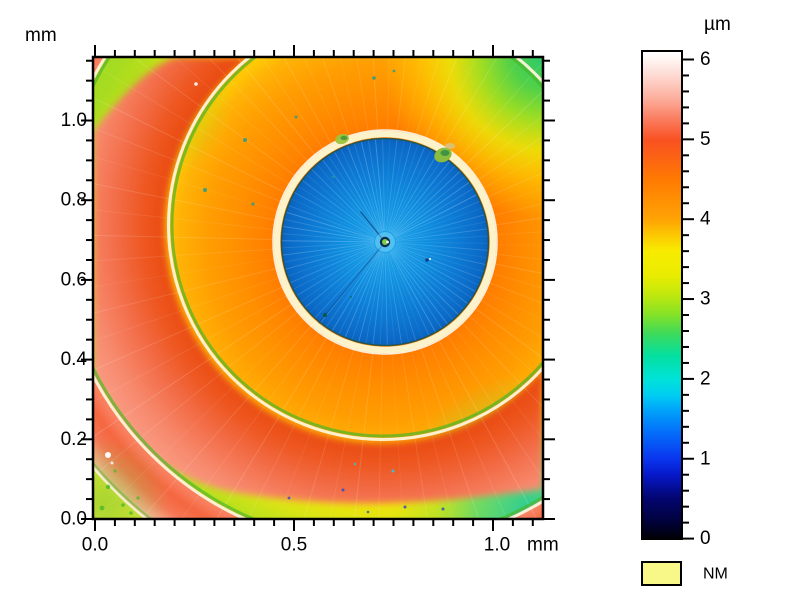  I want to click on sw-speckle-tint, so click(138, 478).